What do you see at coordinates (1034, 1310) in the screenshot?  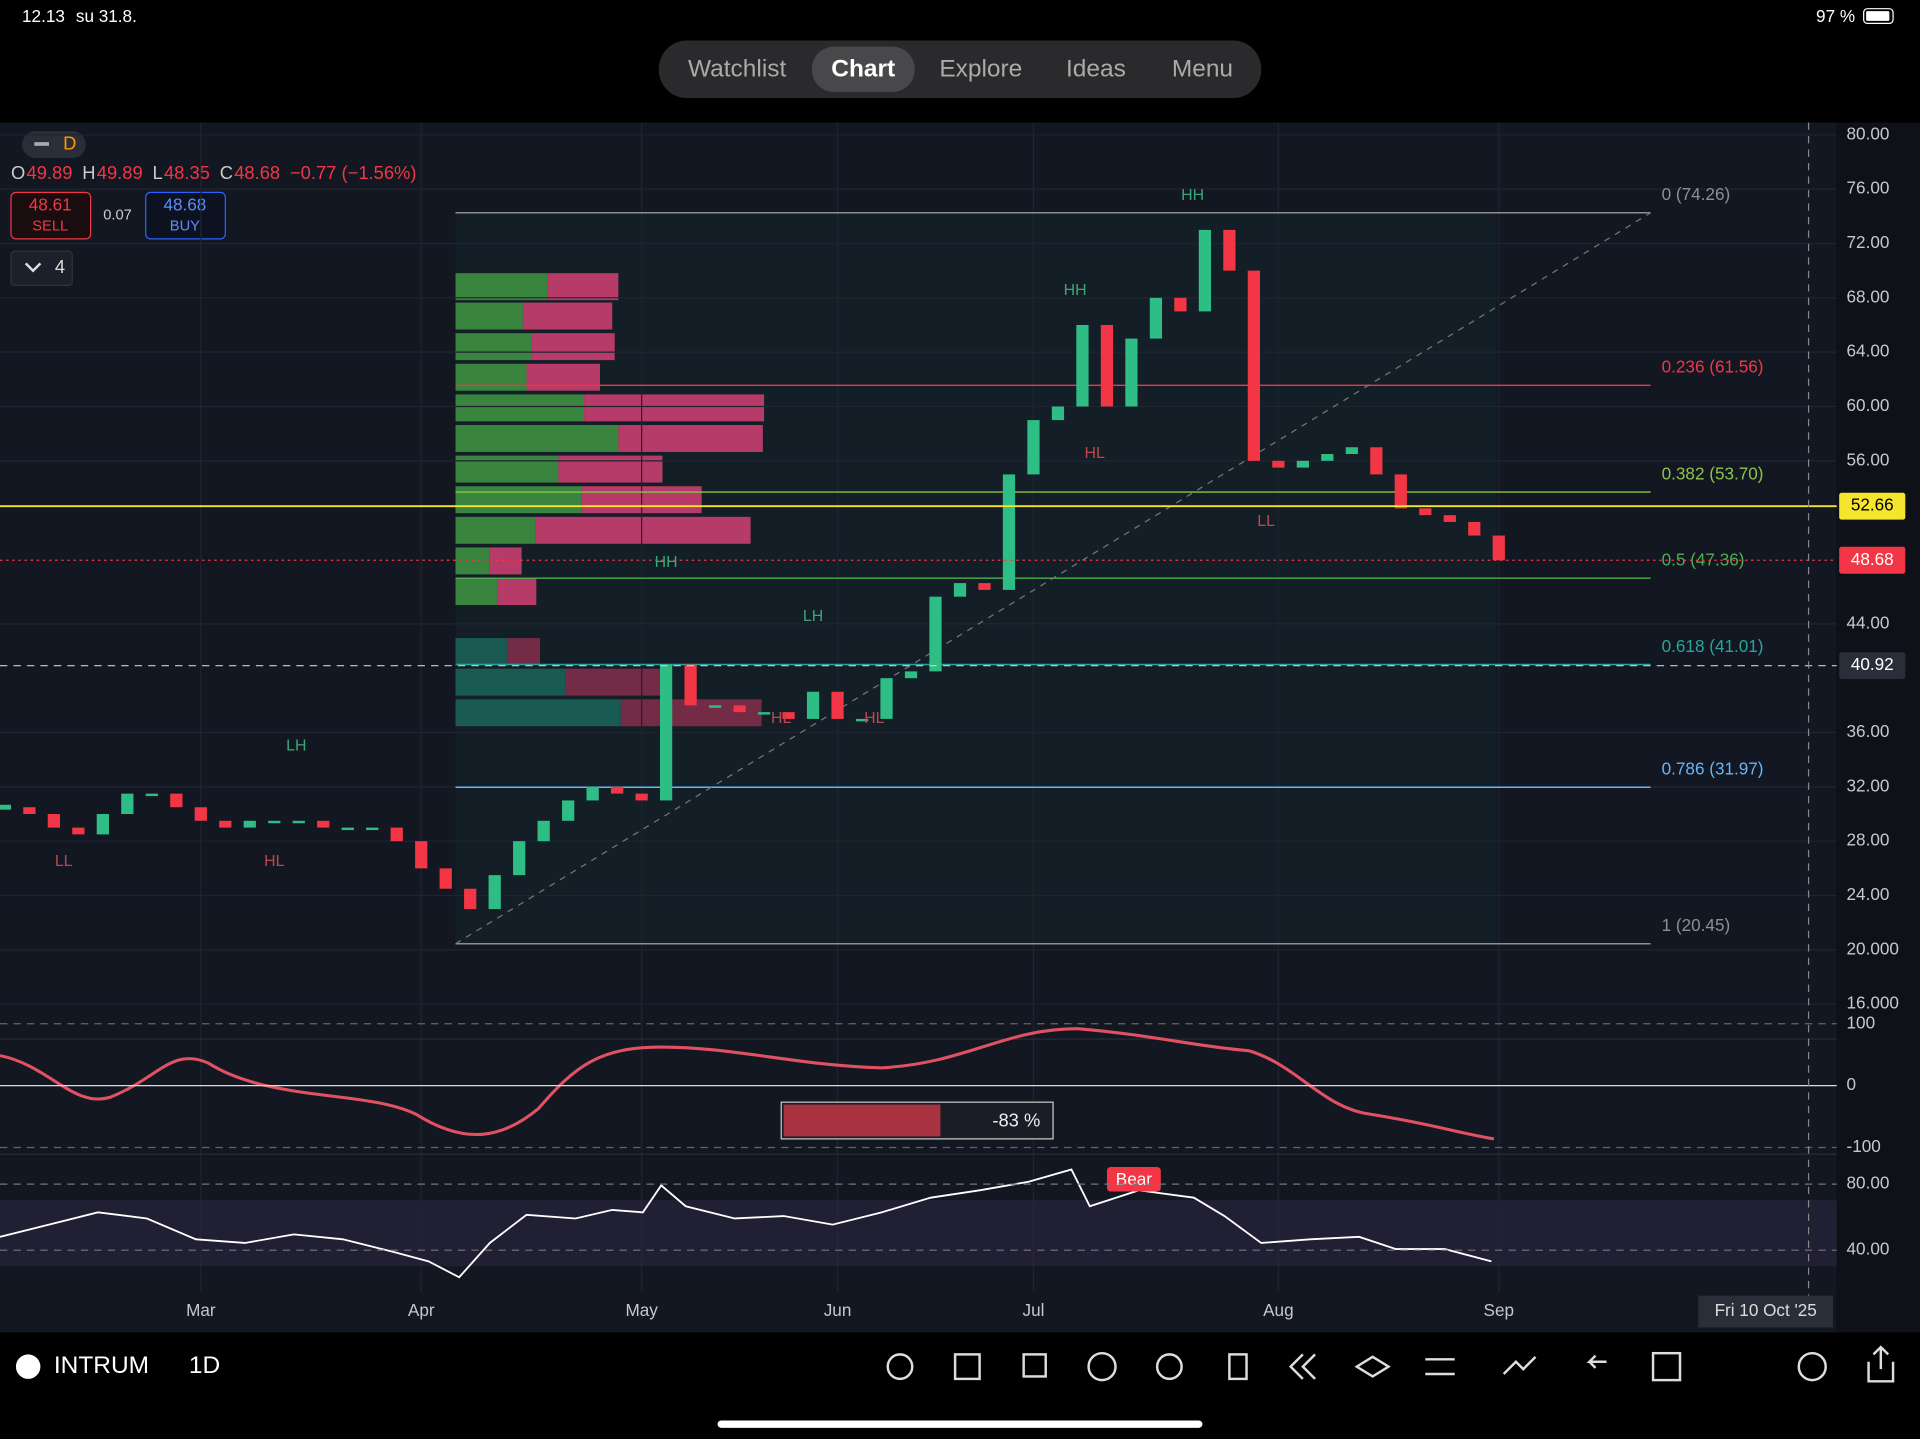 I see `x-tick-label: Jul` at bounding box center [1034, 1310].